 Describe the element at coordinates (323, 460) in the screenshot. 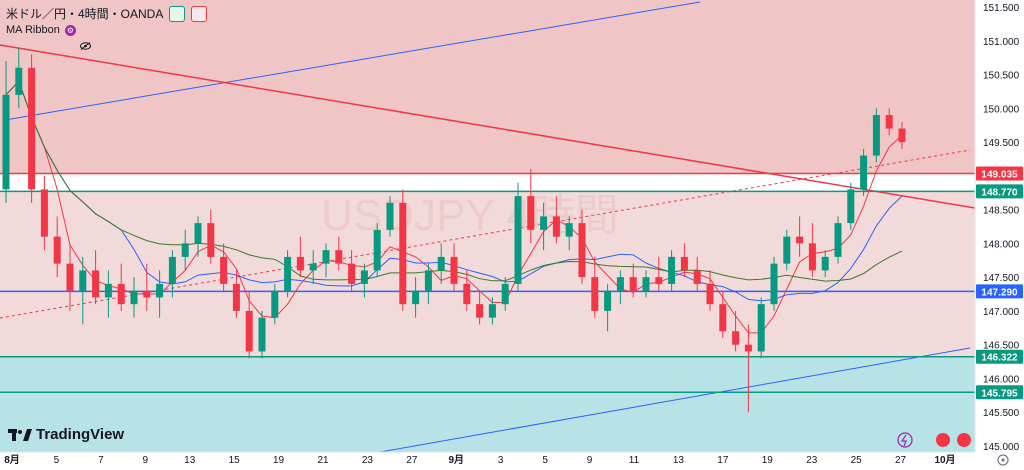

I see `time-axis-label: 21` at that location.